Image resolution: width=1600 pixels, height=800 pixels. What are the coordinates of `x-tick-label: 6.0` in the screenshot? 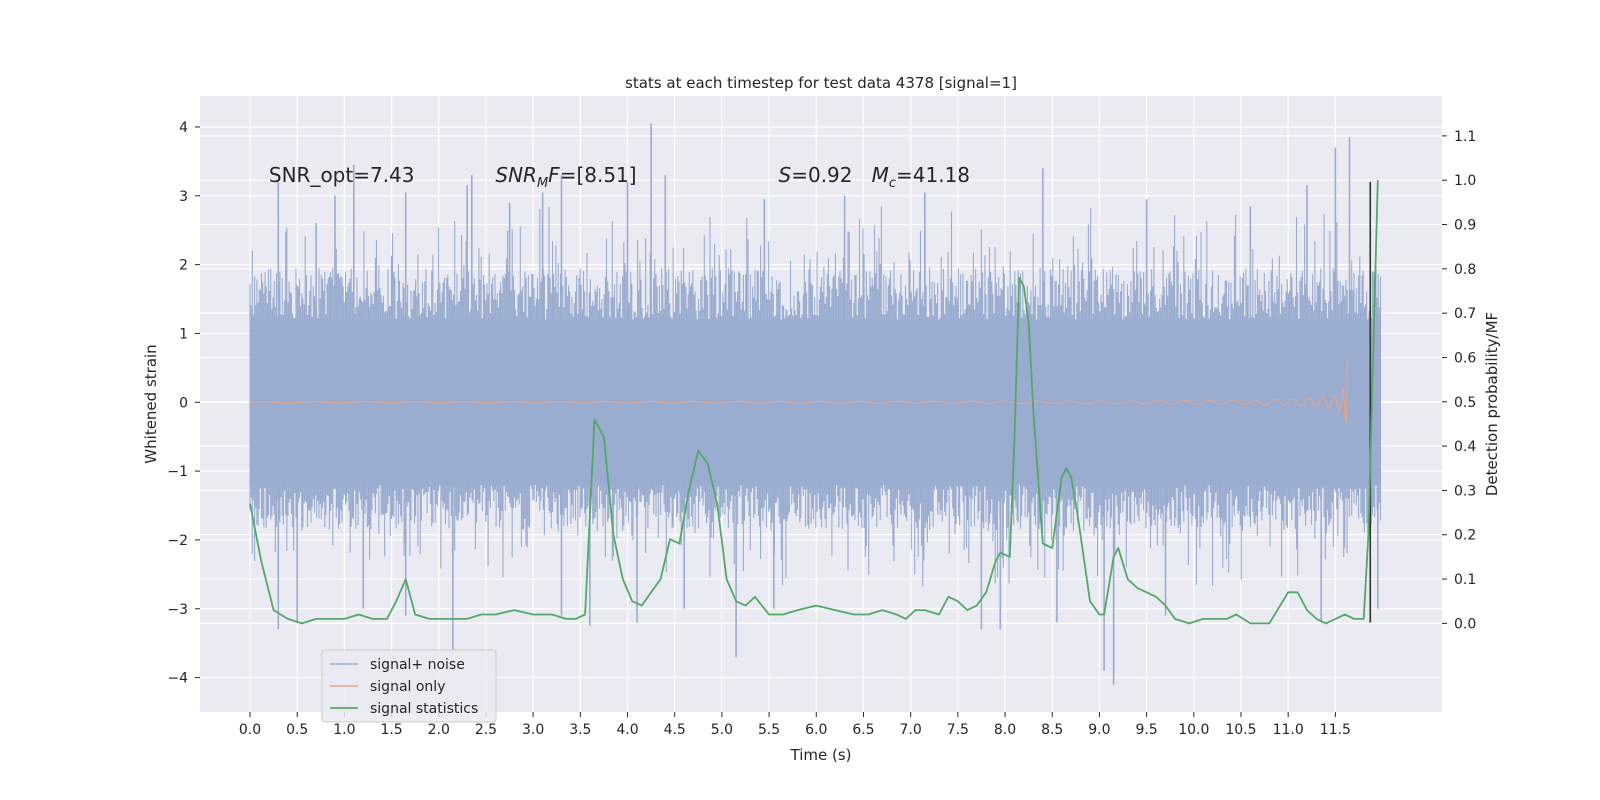 It's located at (816, 730).